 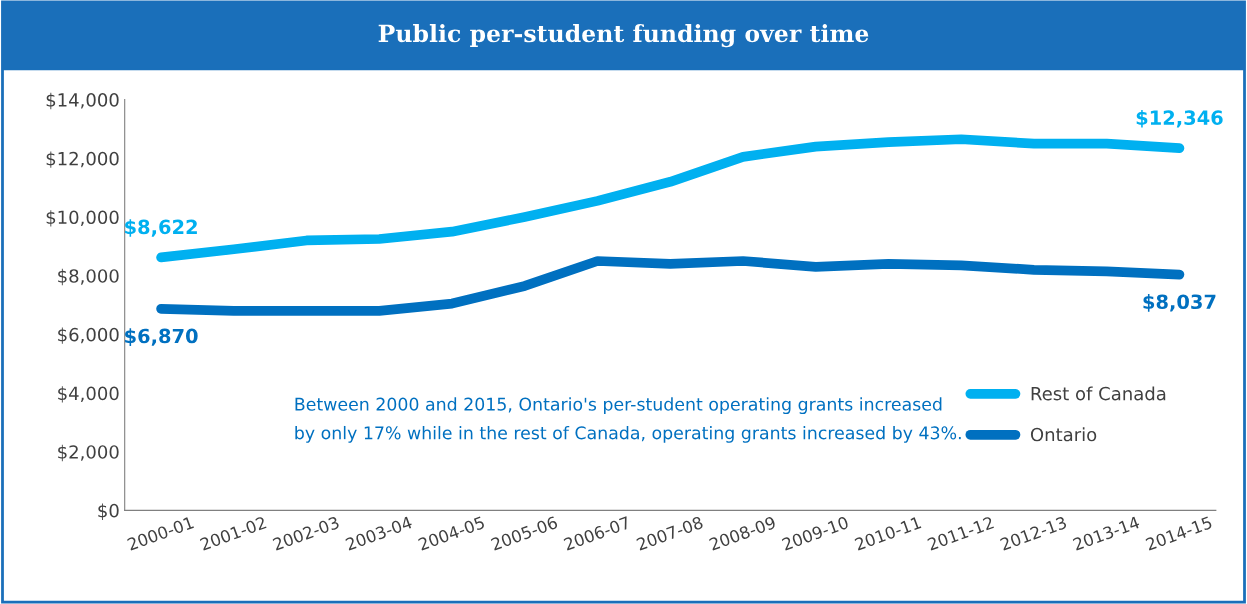 What do you see at coordinates (88, 394) in the screenshot?
I see `y-tick-label: $4,000` at bounding box center [88, 394].